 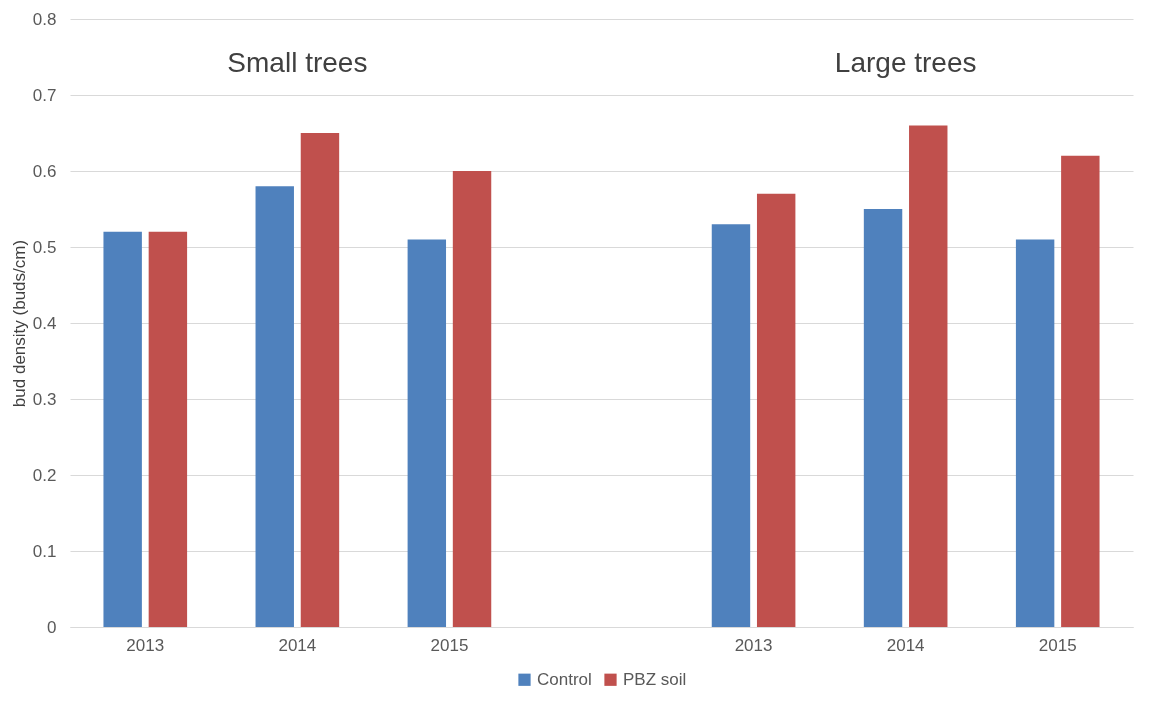 I want to click on y-axis-title: bud density (buds/cm), so click(x=19, y=323).